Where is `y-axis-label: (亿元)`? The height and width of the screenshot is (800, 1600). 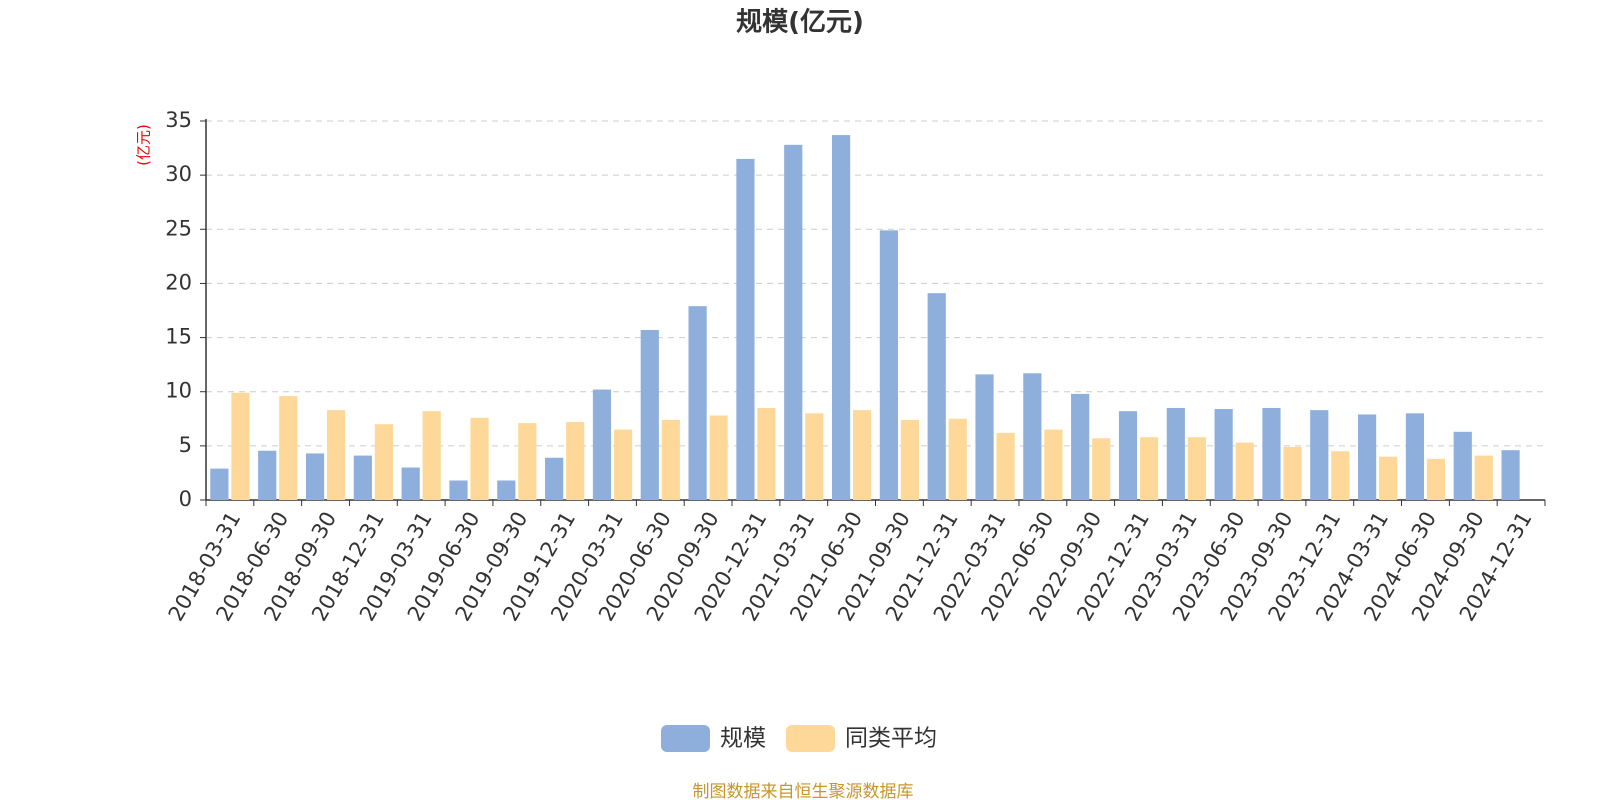 y-axis-label: (亿元) is located at coordinates (144, 145).